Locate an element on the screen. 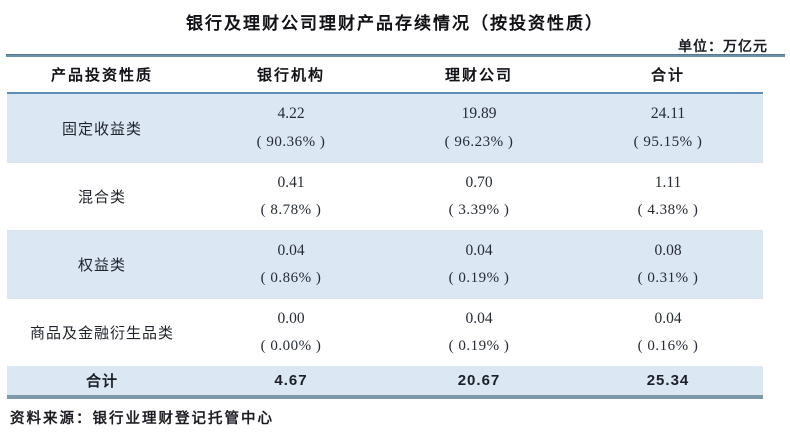 The width and height of the screenshot is (790, 432). cell-percent: ( 0.00% ) is located at coordinates (291, 346).